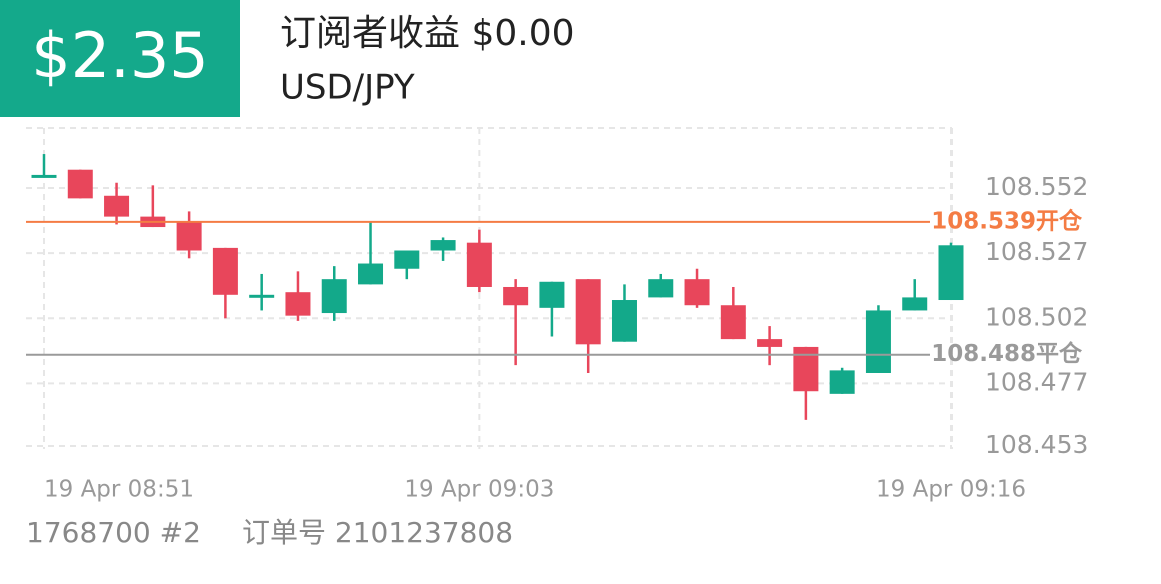 Image resolution: width=1161 pixels, height=584 pixels. Describe the element at coordinates (347, 88) in the screenshot. I see `symbol: USD/JPY` at that location.